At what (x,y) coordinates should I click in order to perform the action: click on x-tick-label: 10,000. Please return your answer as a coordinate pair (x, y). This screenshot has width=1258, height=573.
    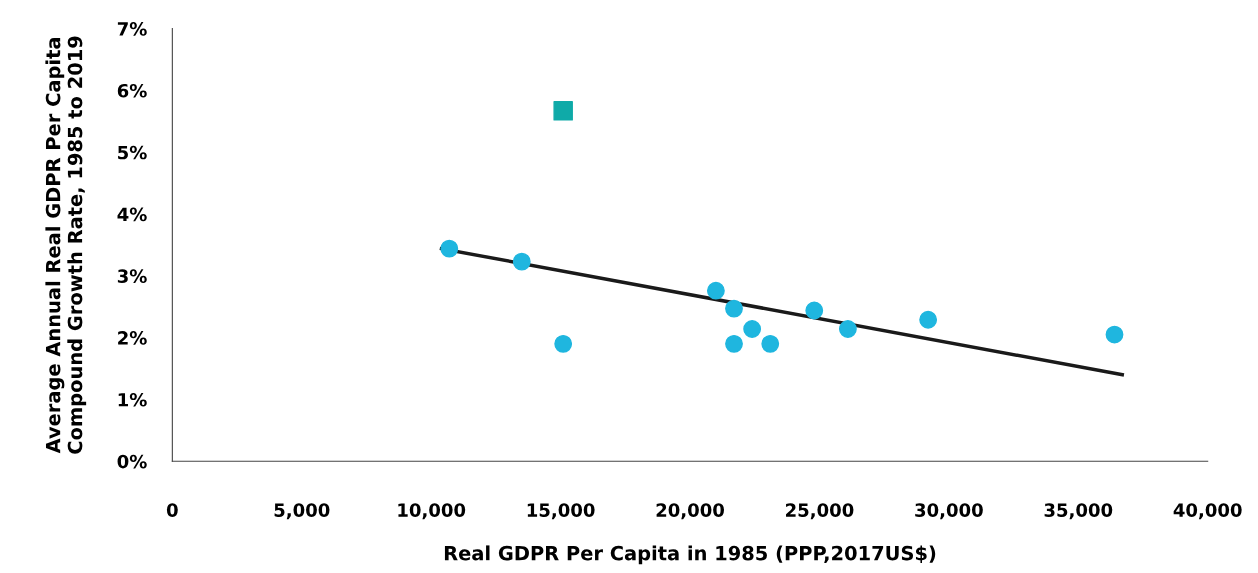
    Looking at the image, I should click on (432, 511).